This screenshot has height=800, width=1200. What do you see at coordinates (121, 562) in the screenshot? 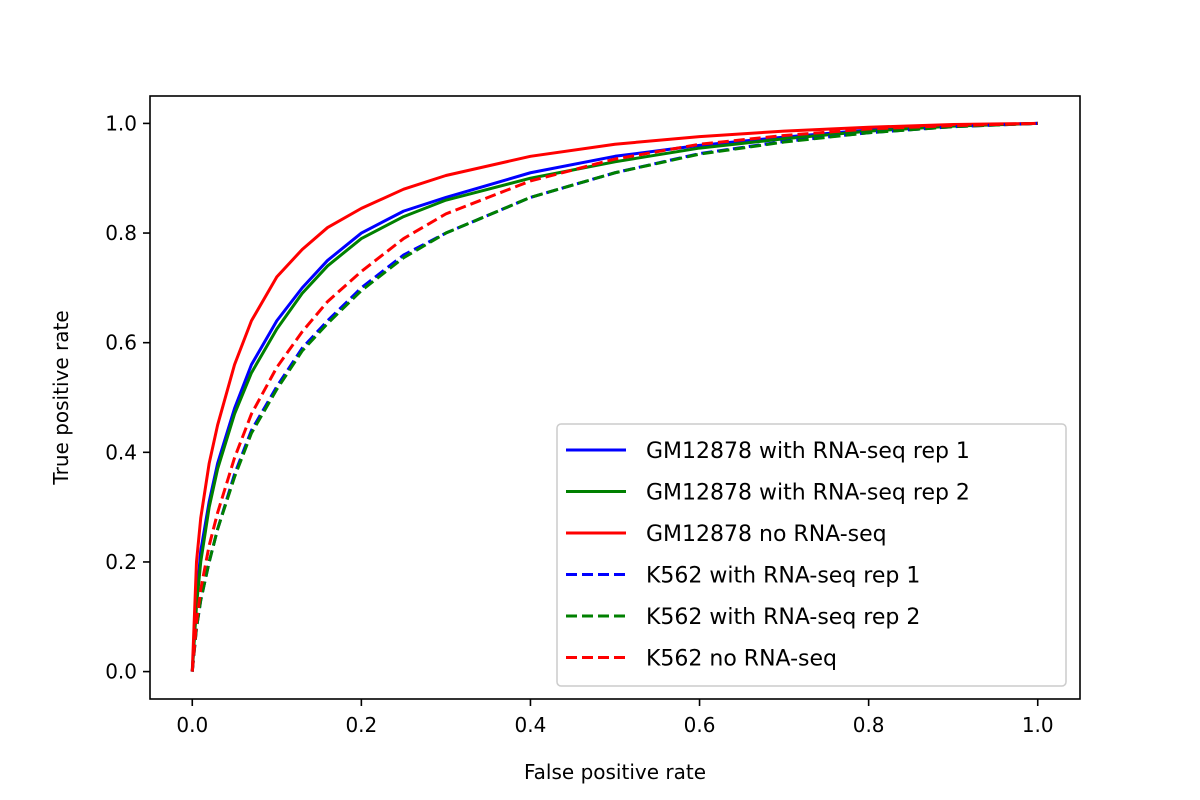
I see `y-tick-label: 0.2` at bounding box center [121, 562].